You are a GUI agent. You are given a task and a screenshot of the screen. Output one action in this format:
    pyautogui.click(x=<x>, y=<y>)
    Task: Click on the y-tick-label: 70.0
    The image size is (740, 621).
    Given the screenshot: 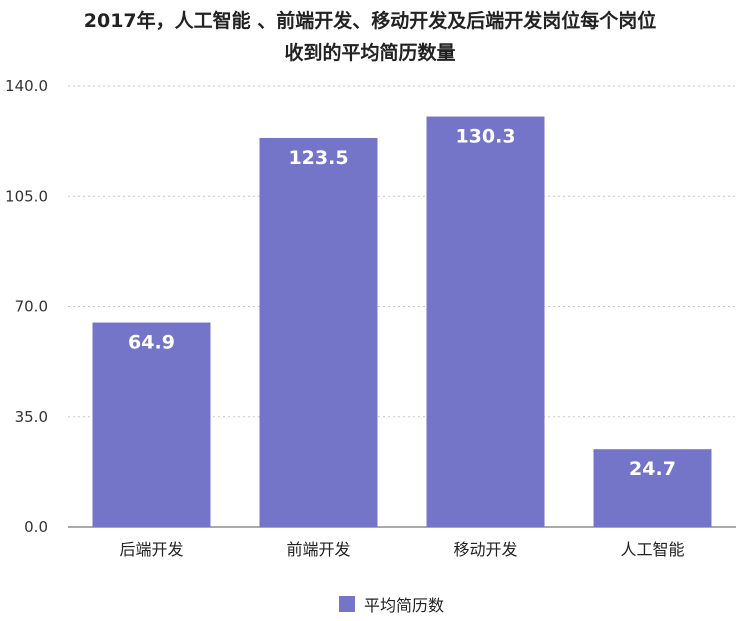 What is the action you would take?
    pyautogui.click(x=31, y=307)
    